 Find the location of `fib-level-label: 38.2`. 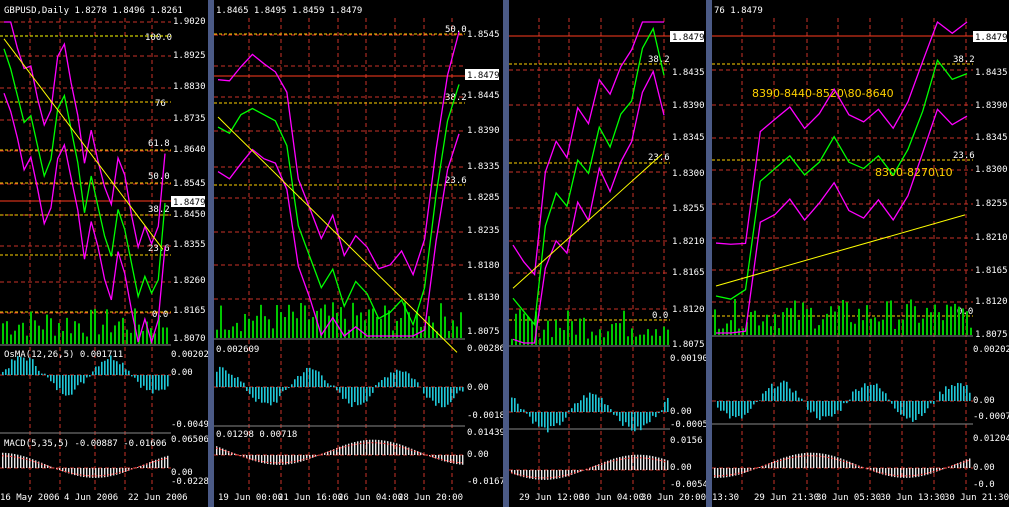

fib-level-label: 38.2 is located at coordinates (159, 210).